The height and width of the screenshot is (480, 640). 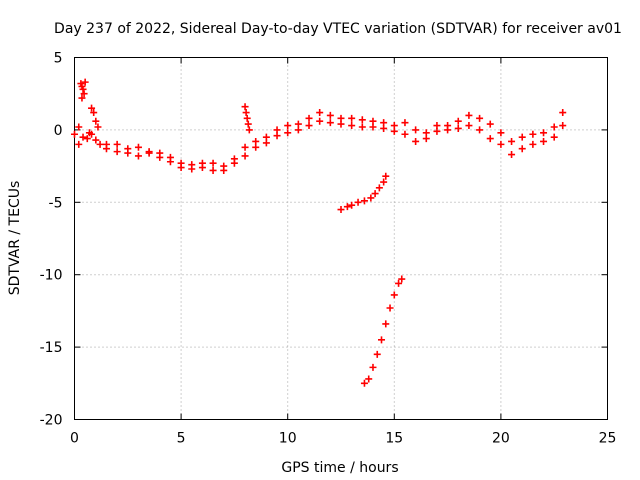 What do you see at coordinates (51, 276) in the screenshot?
I see `y-tick-label: -10` at bounding box center [51, 276].